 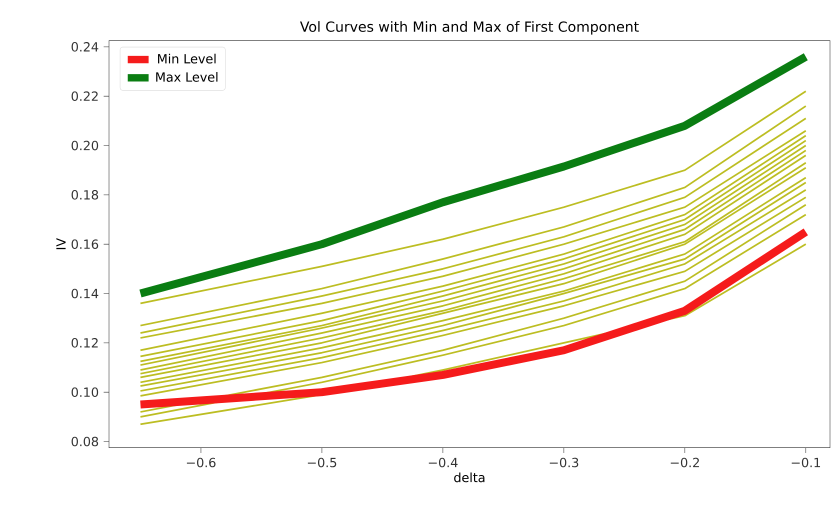 What do you see at coordinates (85, 96) in the screenshot?
I see `y-tick-label: 0.22` at bounding box center [85, 96].